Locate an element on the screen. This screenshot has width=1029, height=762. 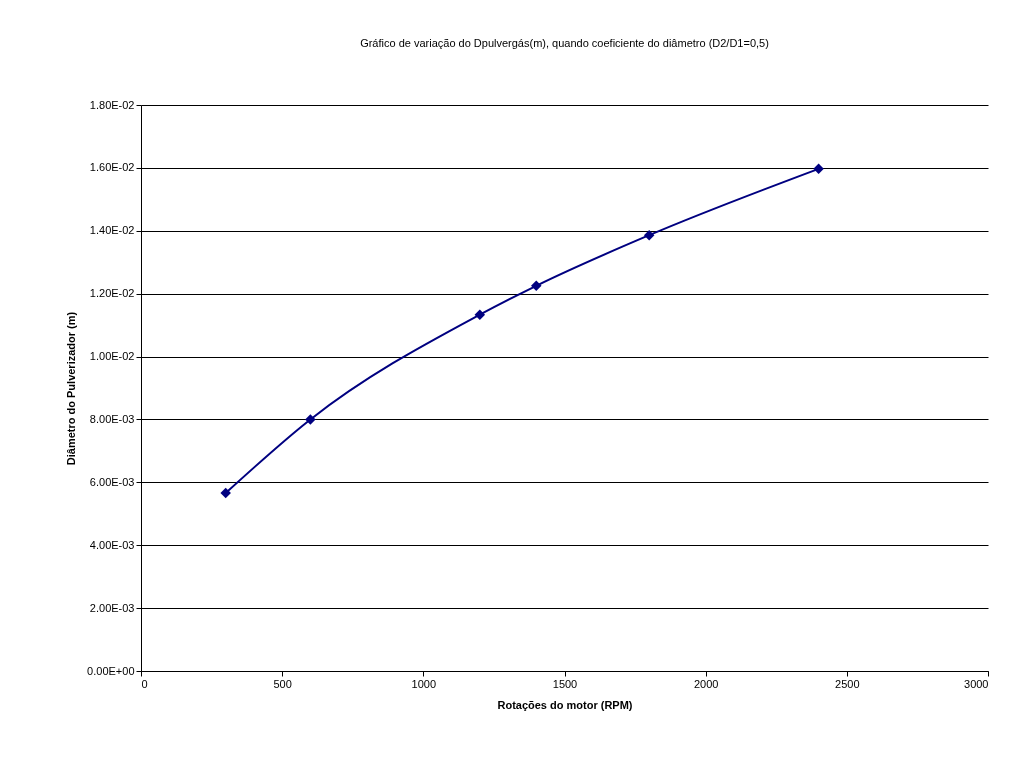
y-tick-label: 8.00E-03 is located at coordinates (112, 418).